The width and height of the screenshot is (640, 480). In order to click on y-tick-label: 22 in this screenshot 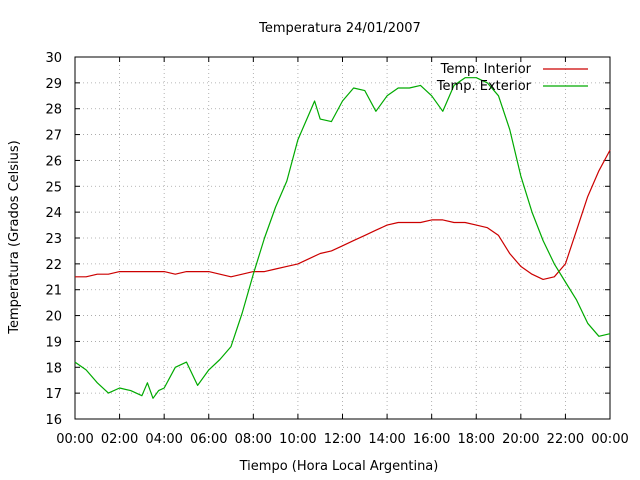, I will do `click(53, 265)`.